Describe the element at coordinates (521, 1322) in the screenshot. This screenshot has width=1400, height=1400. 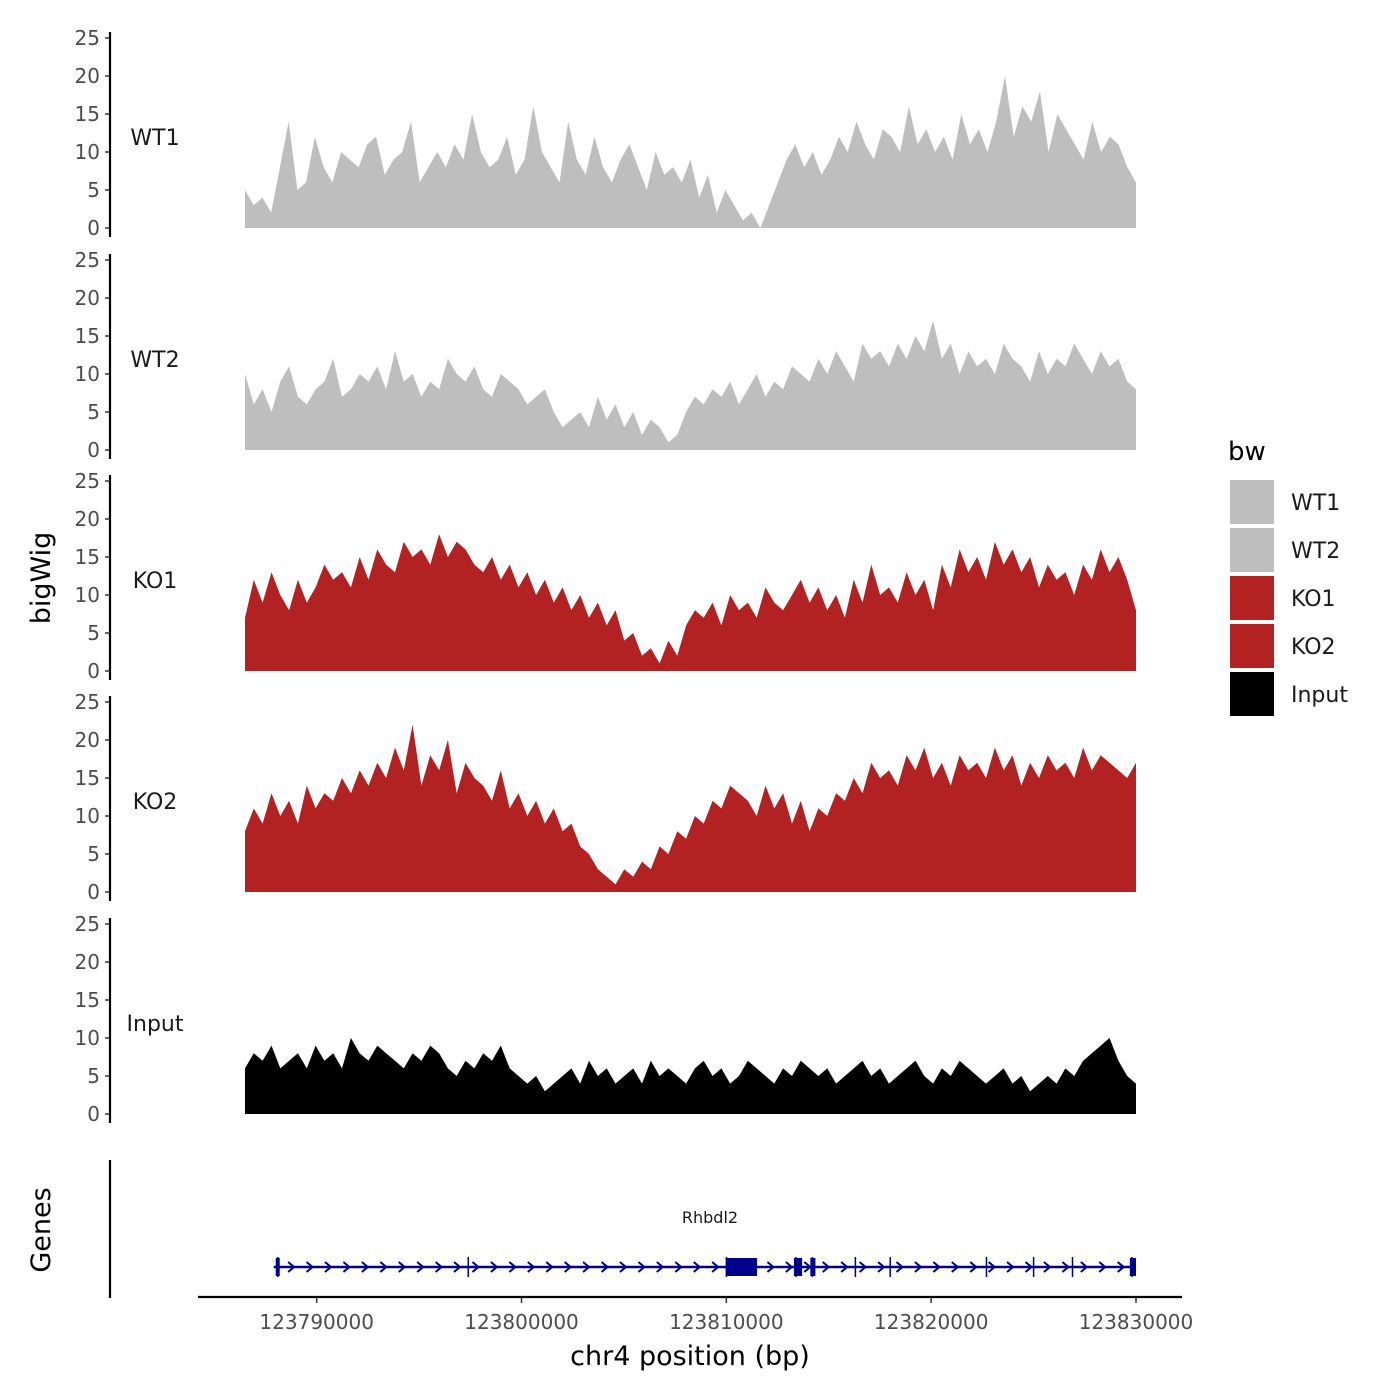
I see `x-tick-label: 123800000` at that location.